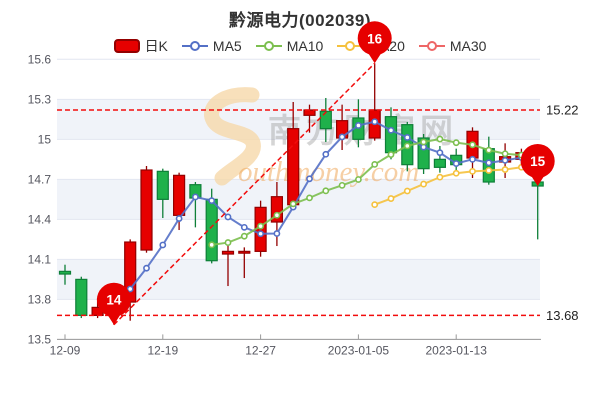 The height and width of the screenshot is (400, 600). What do you see at coordinates (40, 299) in the screenshot?
I see `y-axis-tick-label: 13.8` at bounding box center [40, 299].